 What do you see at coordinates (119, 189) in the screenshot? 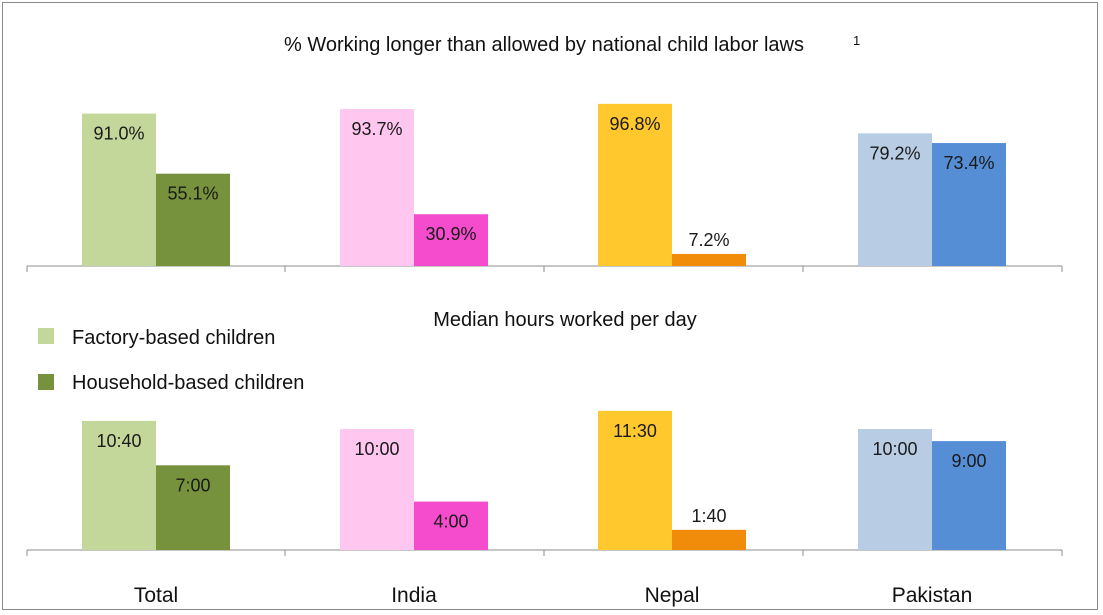
I see `bar-overtime-total-factory` at bounding box center [119, 189].